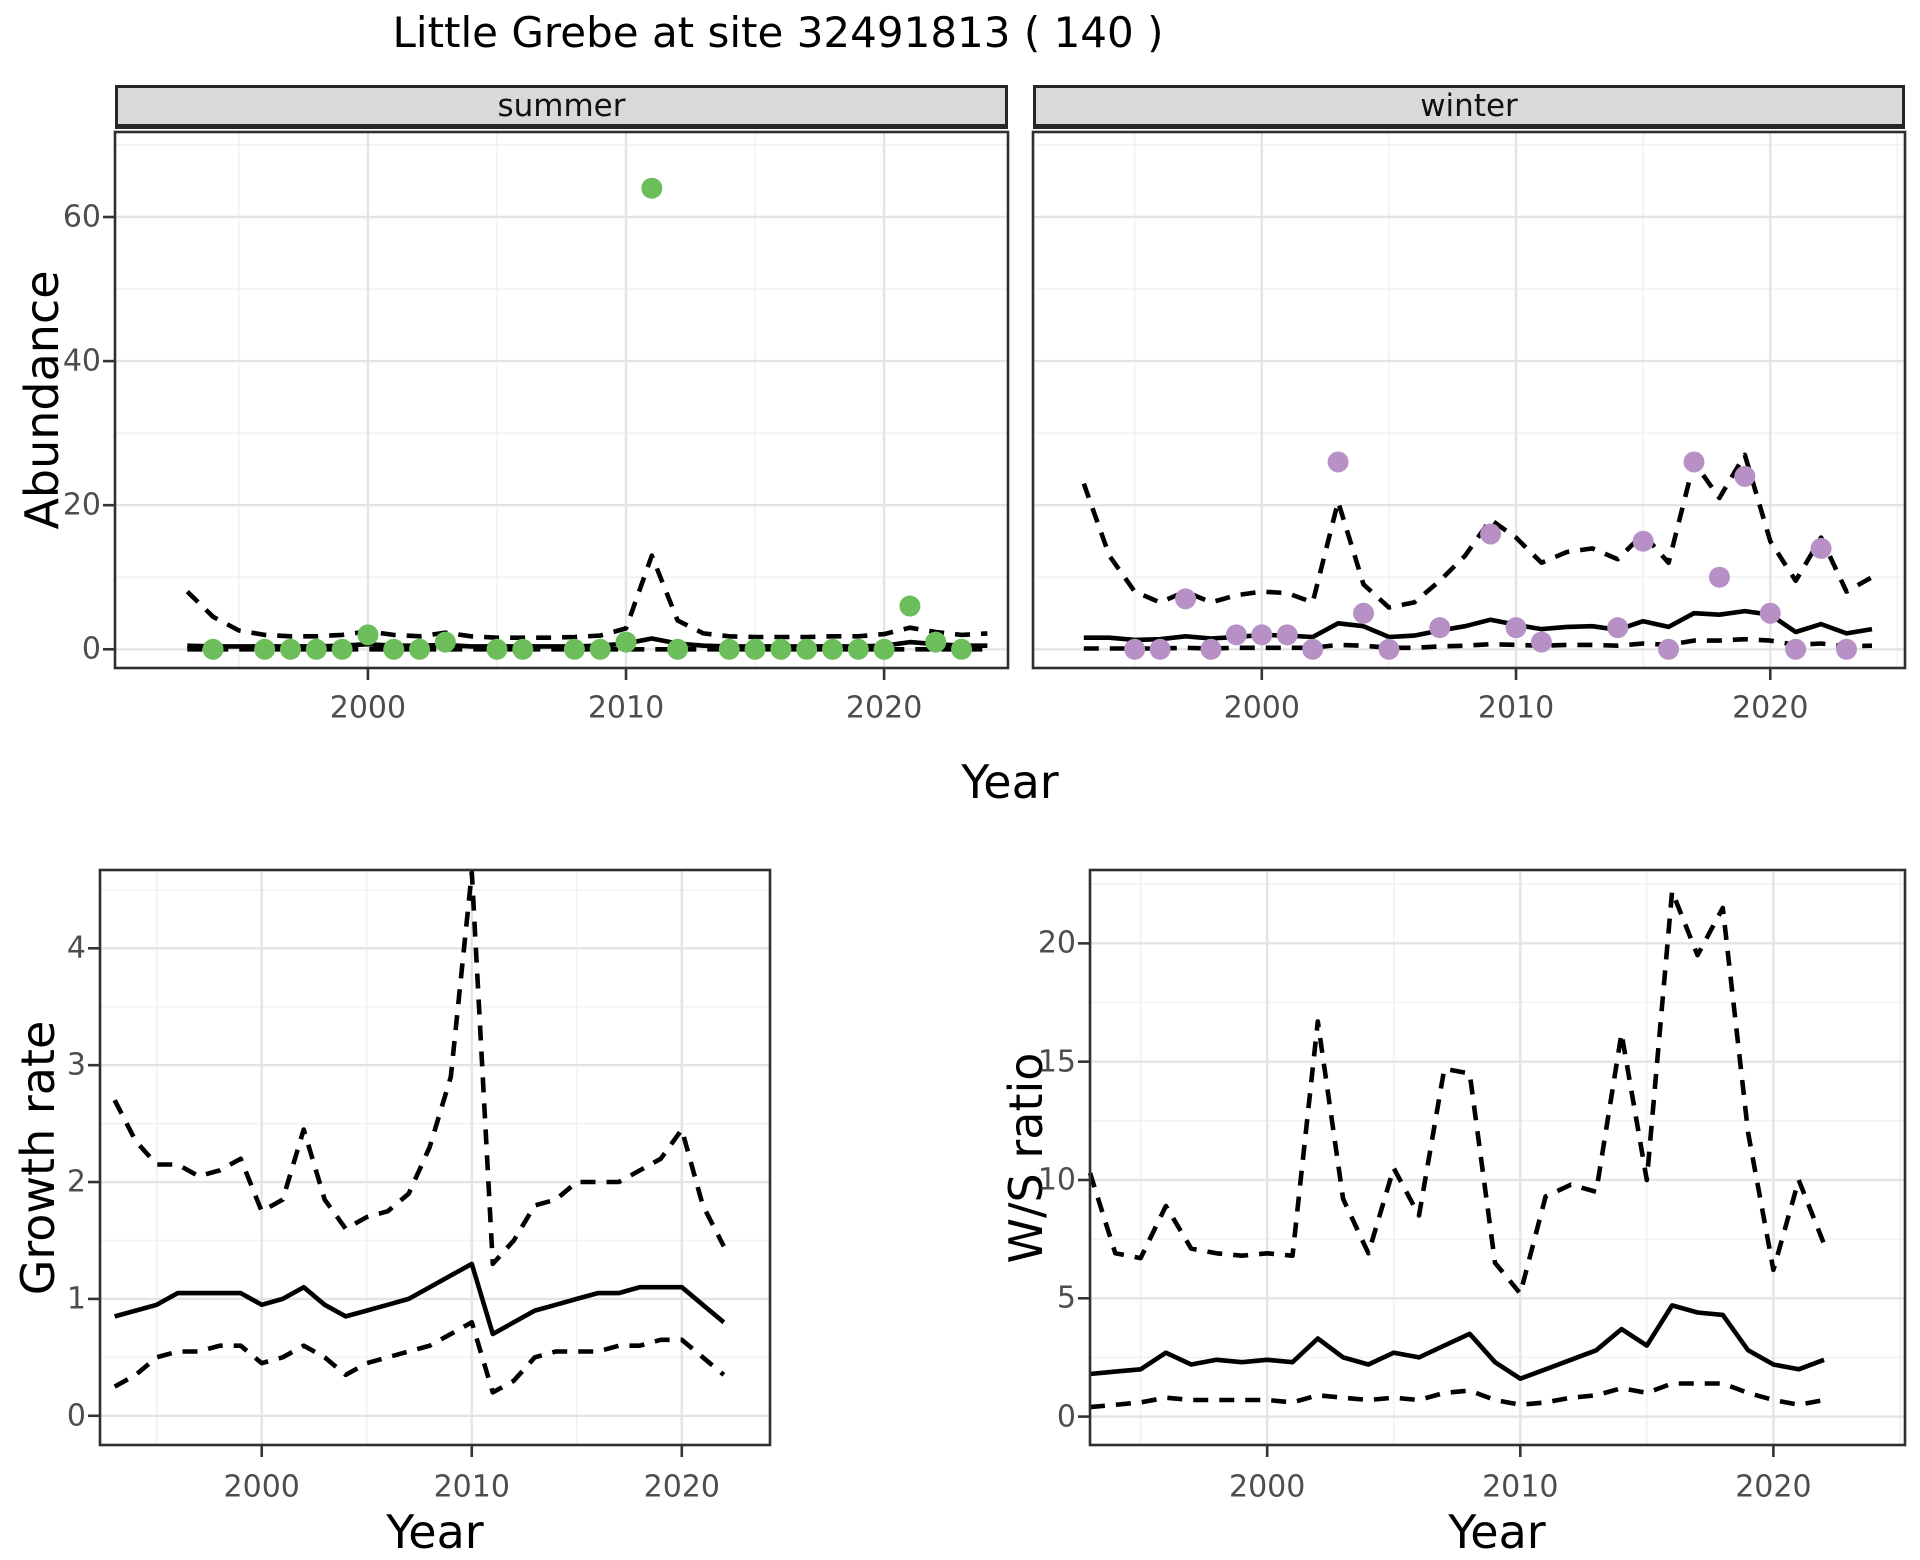  I want to click on y-tick-label: 60, so click(81, 217).